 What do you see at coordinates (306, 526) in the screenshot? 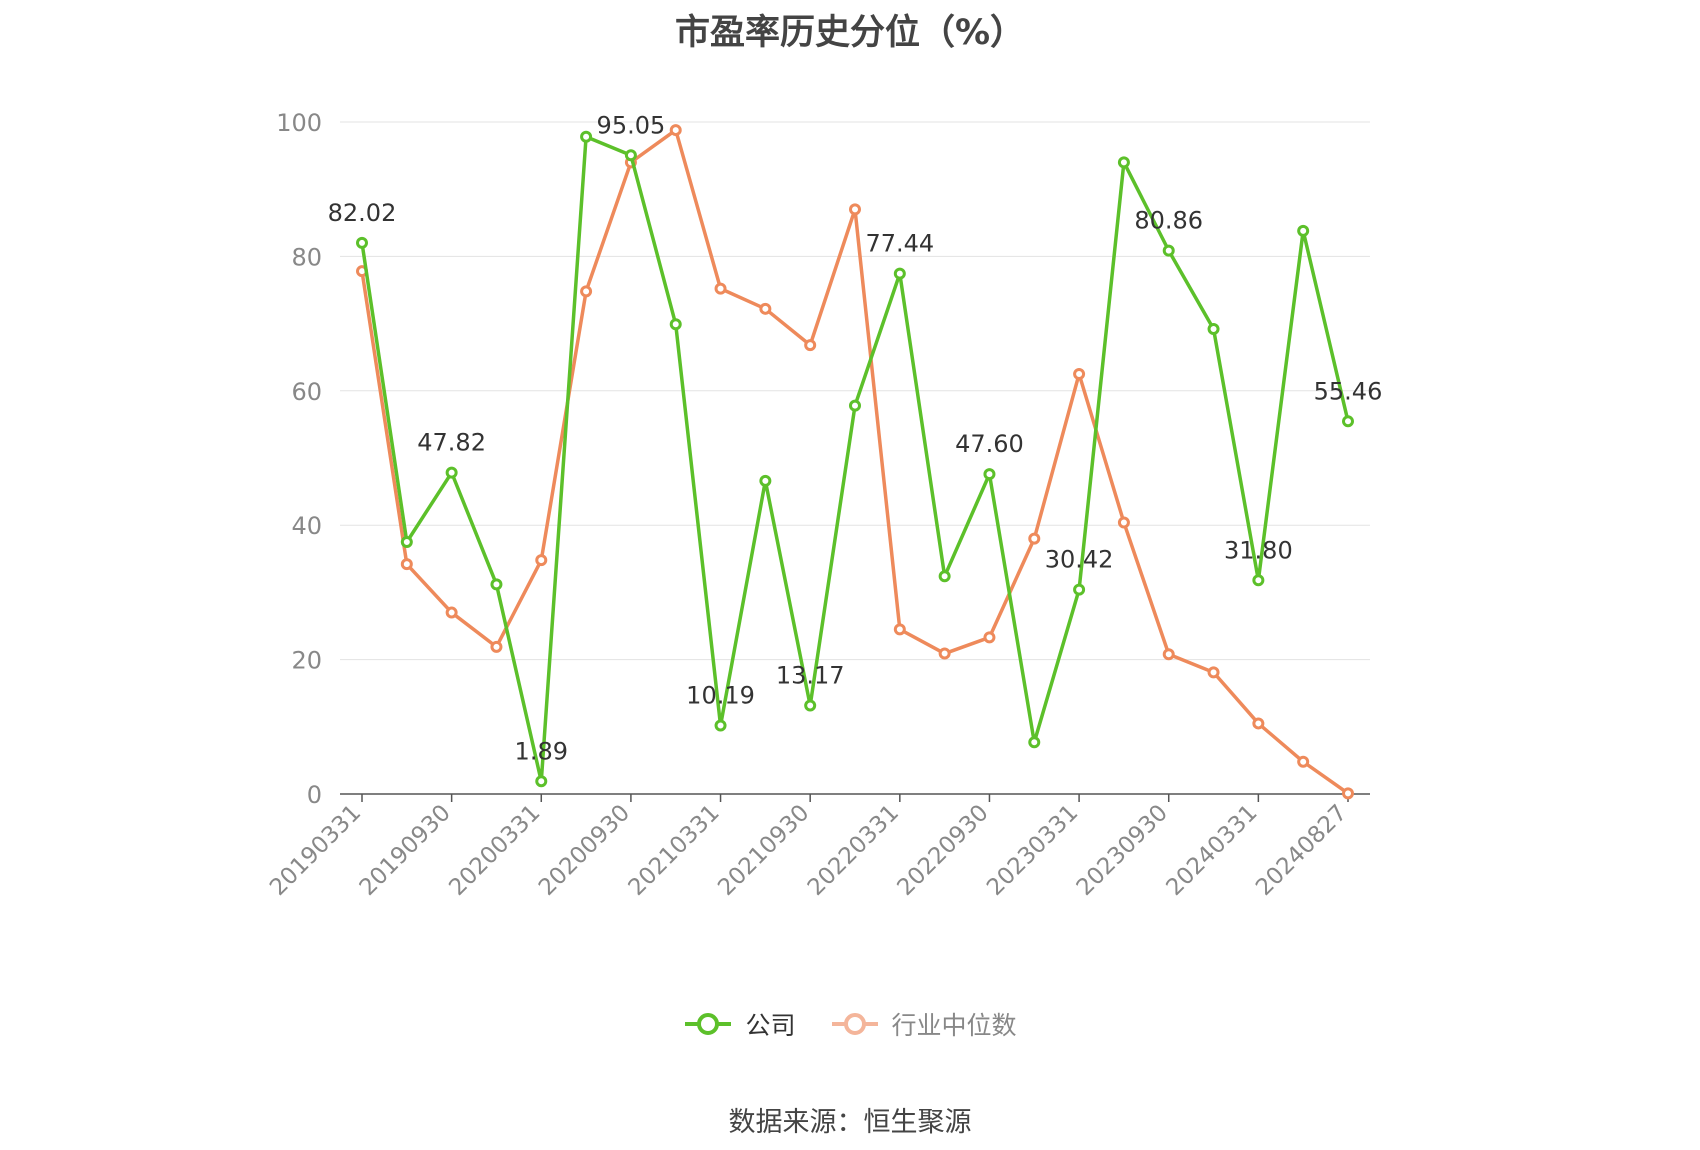
I see `y-tick-label: 40` at bounding box center [306, 526].